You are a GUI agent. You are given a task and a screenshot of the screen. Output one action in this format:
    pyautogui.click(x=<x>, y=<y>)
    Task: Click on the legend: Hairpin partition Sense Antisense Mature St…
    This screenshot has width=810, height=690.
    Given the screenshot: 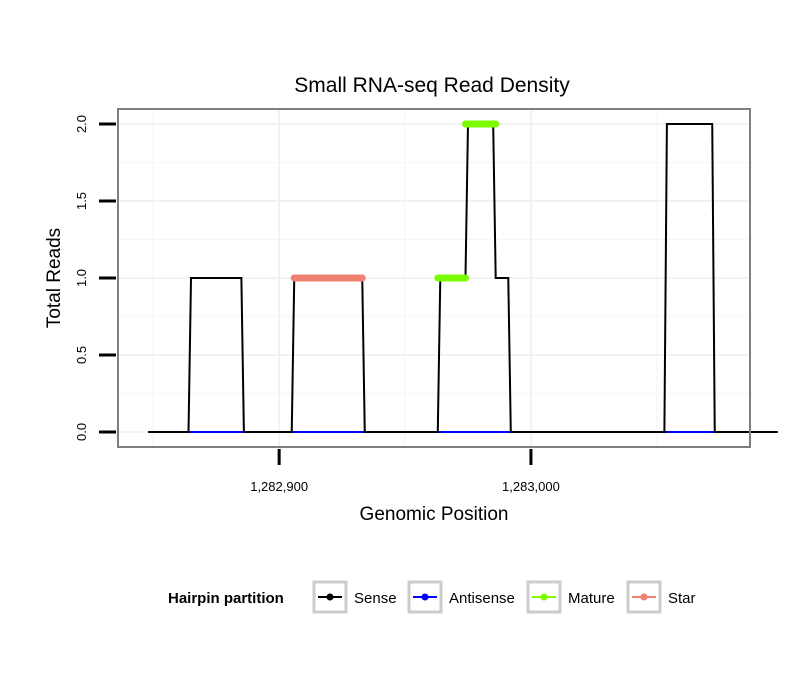 What is the action you would take?
    pyautogui.click(x=432, y=597)
    